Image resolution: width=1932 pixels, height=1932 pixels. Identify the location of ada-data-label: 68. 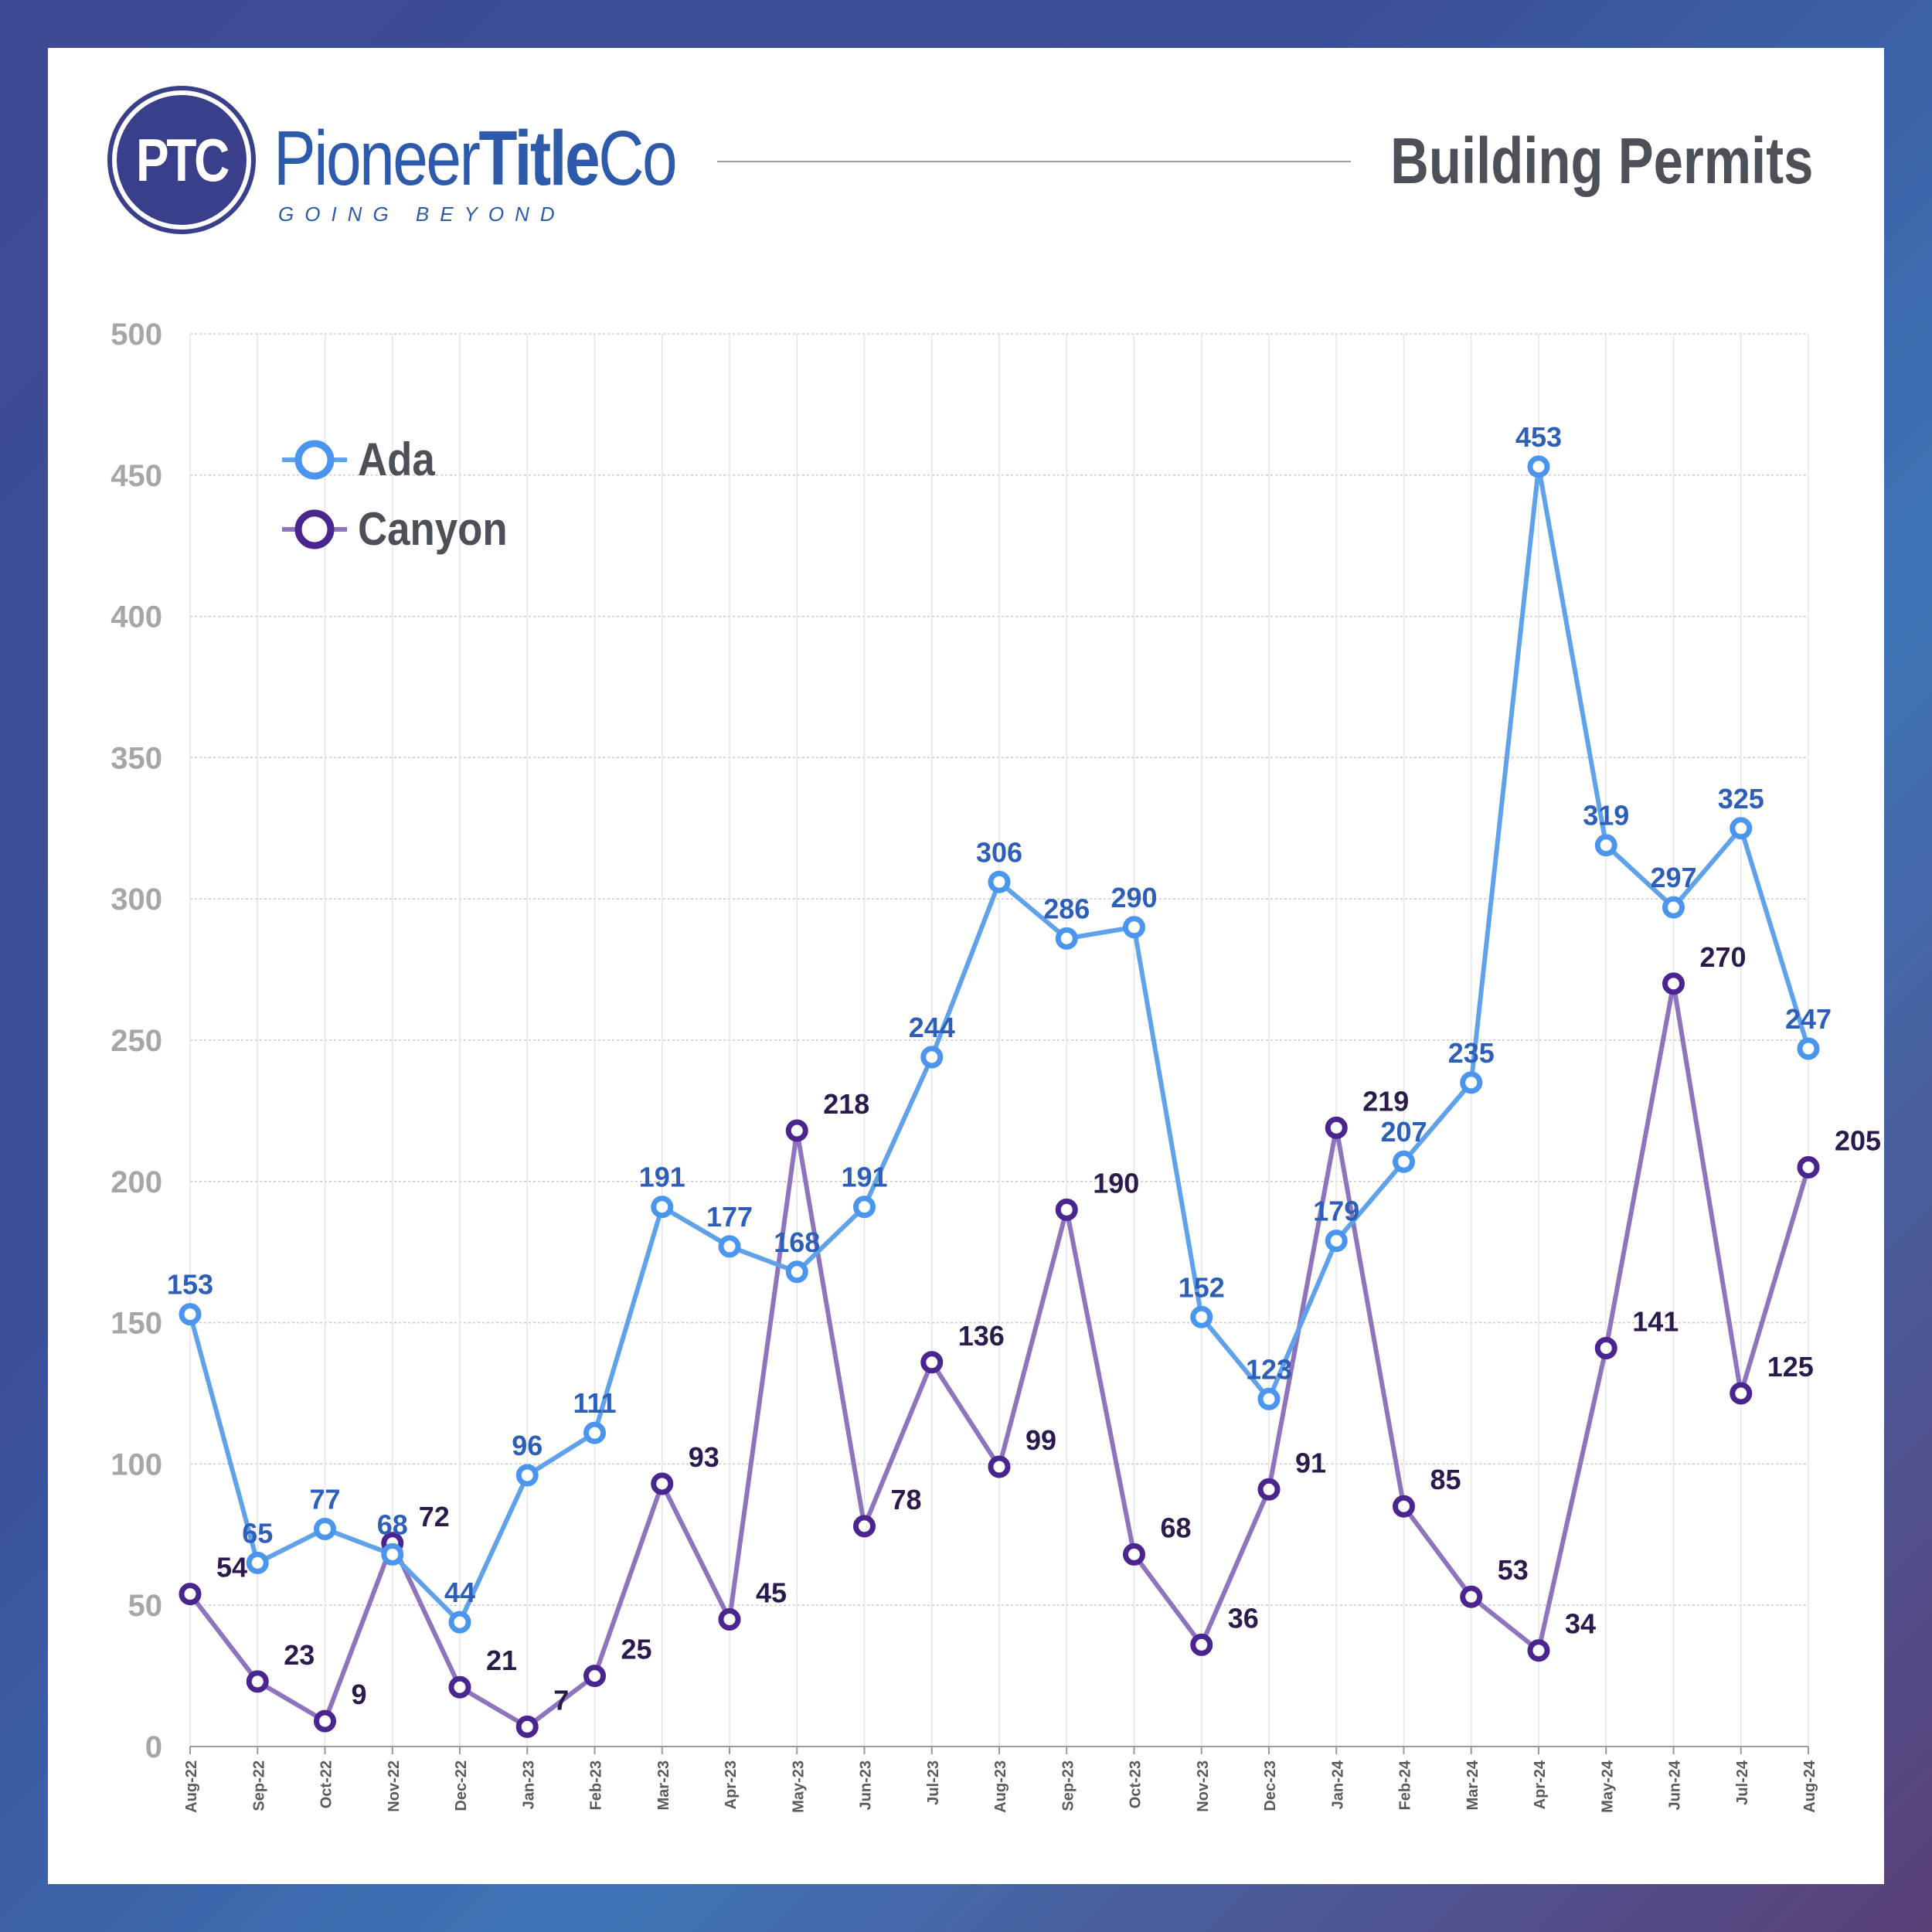
(392, 1525).